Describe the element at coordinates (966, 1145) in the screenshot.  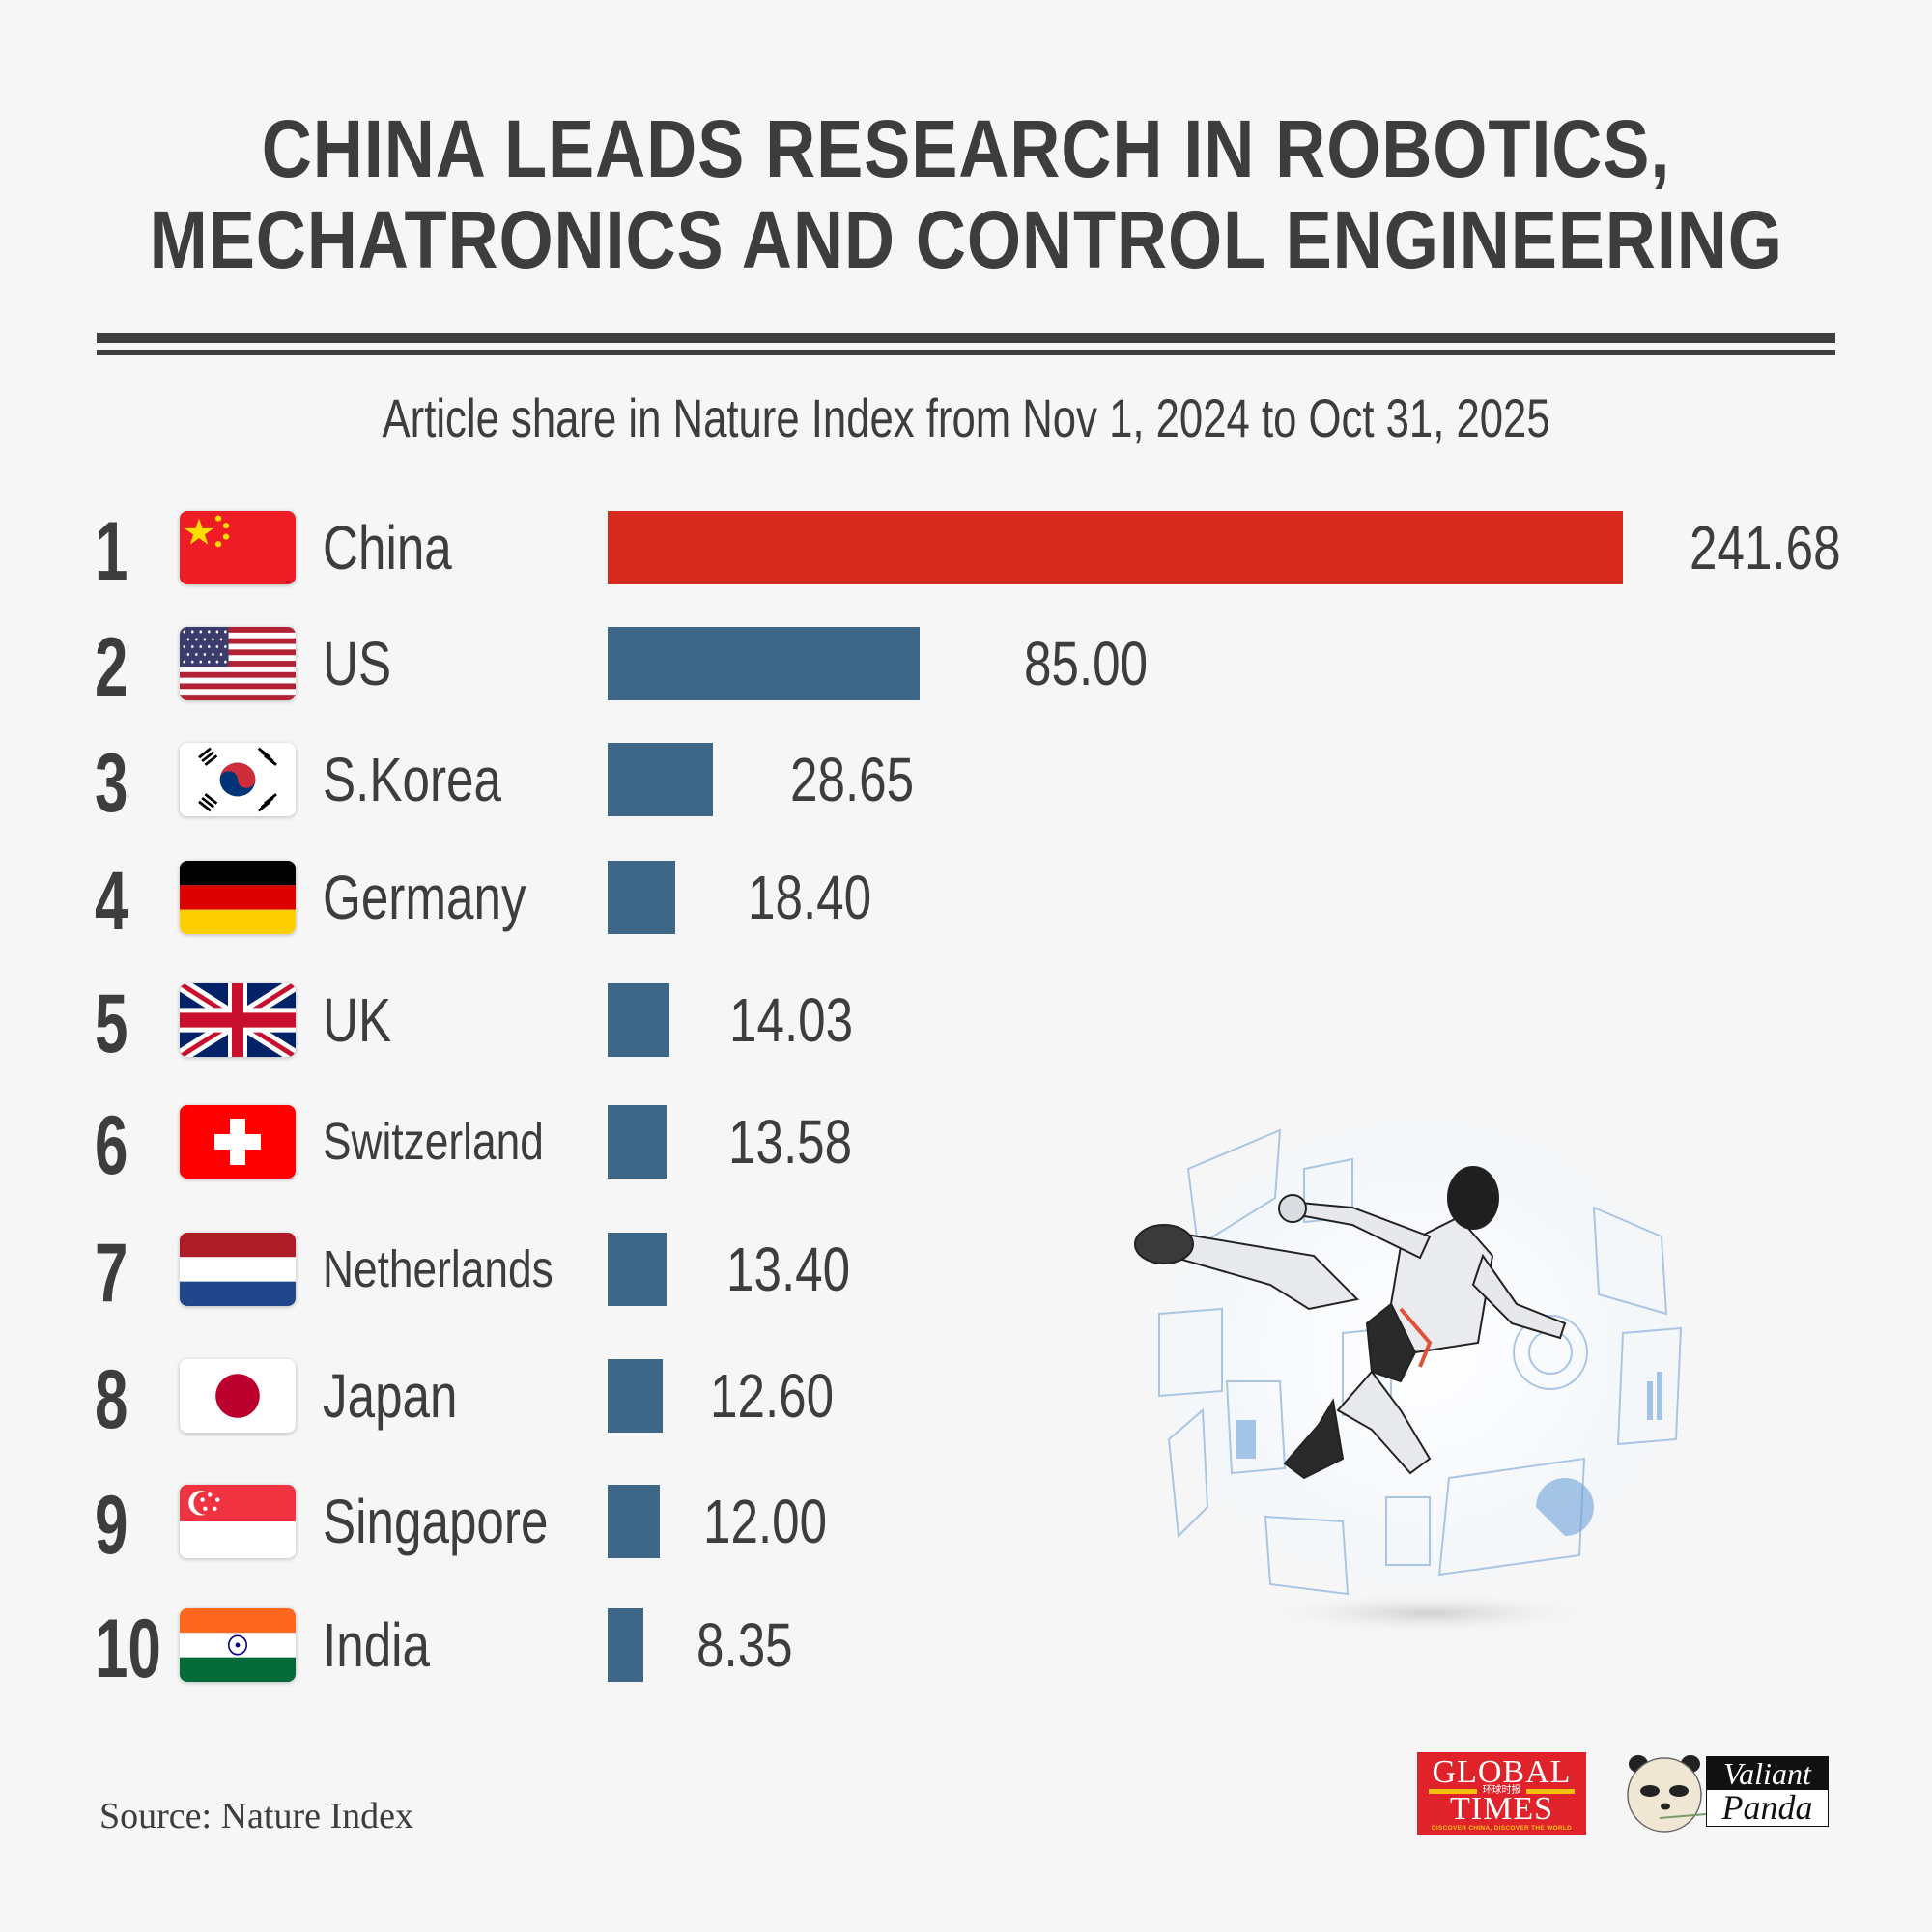
I see `chart-row-switzerland: 6 Switzerland 13.58` at that location.